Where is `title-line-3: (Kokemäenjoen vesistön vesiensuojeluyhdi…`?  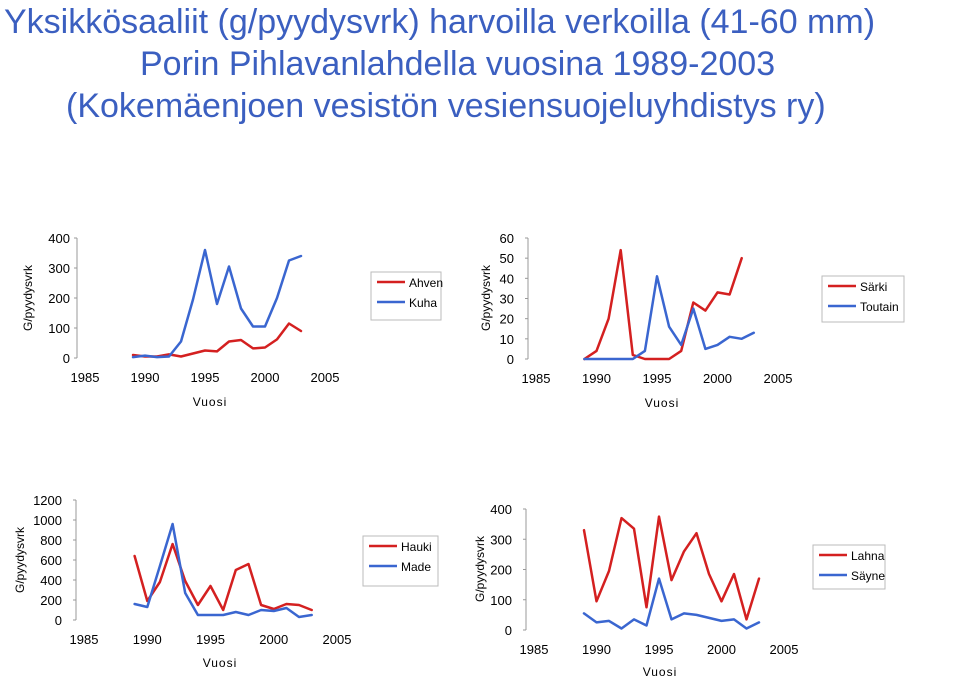 title-line-3: (Kokemäenjoen vesistön vesiensuojeluyhdi… is located at coordinates (446, 106).